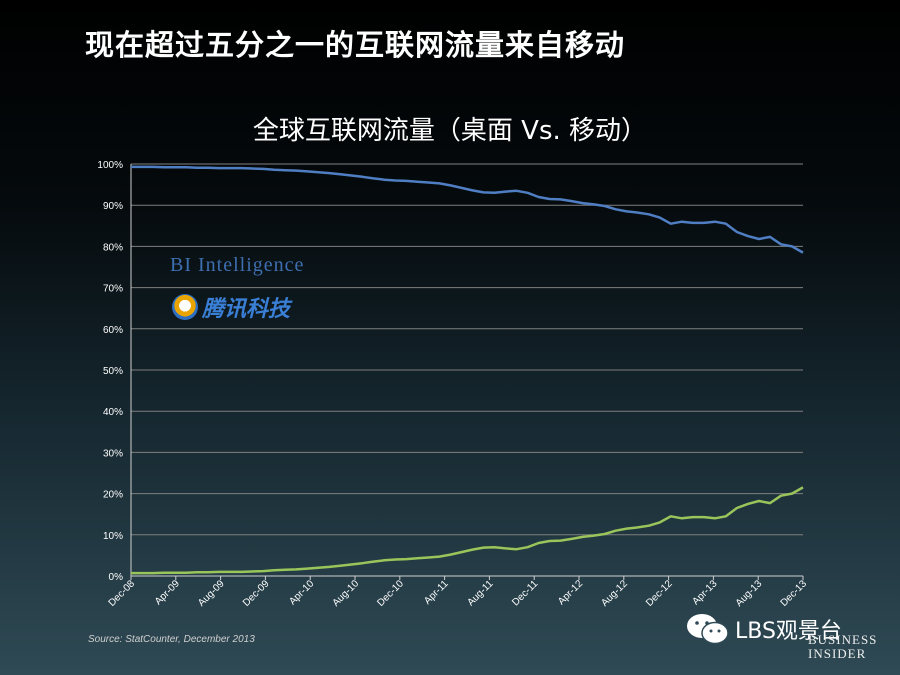  I want to click on x-tick-label: Apr-13, so click(705, 592).